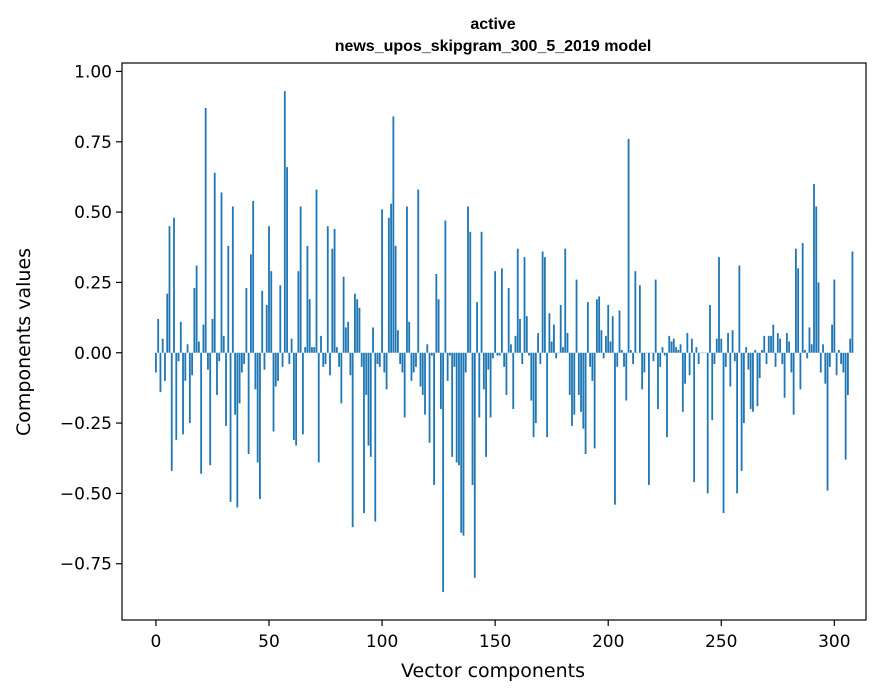 Image resolution: width=880 pixels, height=696 pixels. Describe the element at coordinates (93, 143) in the screenshot. I see `y-tick-label: 0.75` at that location.